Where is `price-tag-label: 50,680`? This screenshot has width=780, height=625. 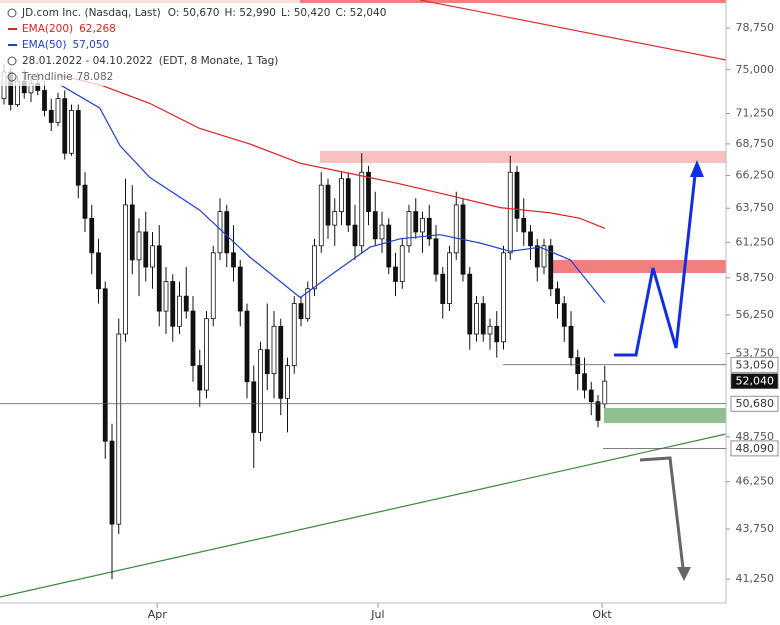
price-tag-label: 50,680 is located at coordinates (755, 403).